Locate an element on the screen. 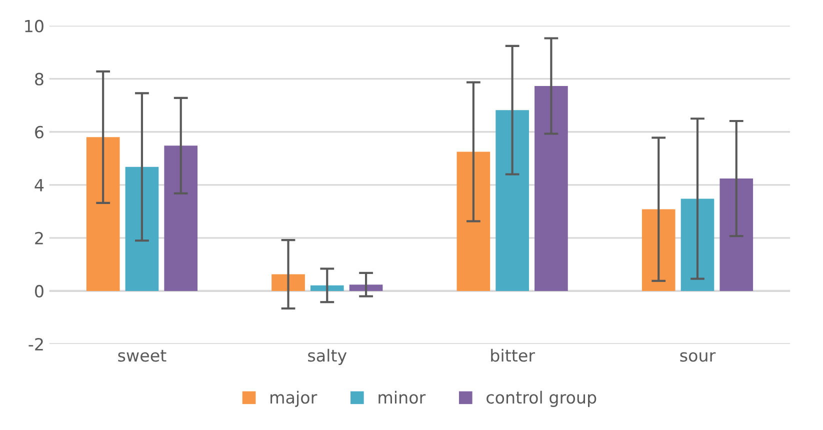 The width and height of the screenshot is (823, 430). y-tick-label: 8 is located at coordinates (39, 79).